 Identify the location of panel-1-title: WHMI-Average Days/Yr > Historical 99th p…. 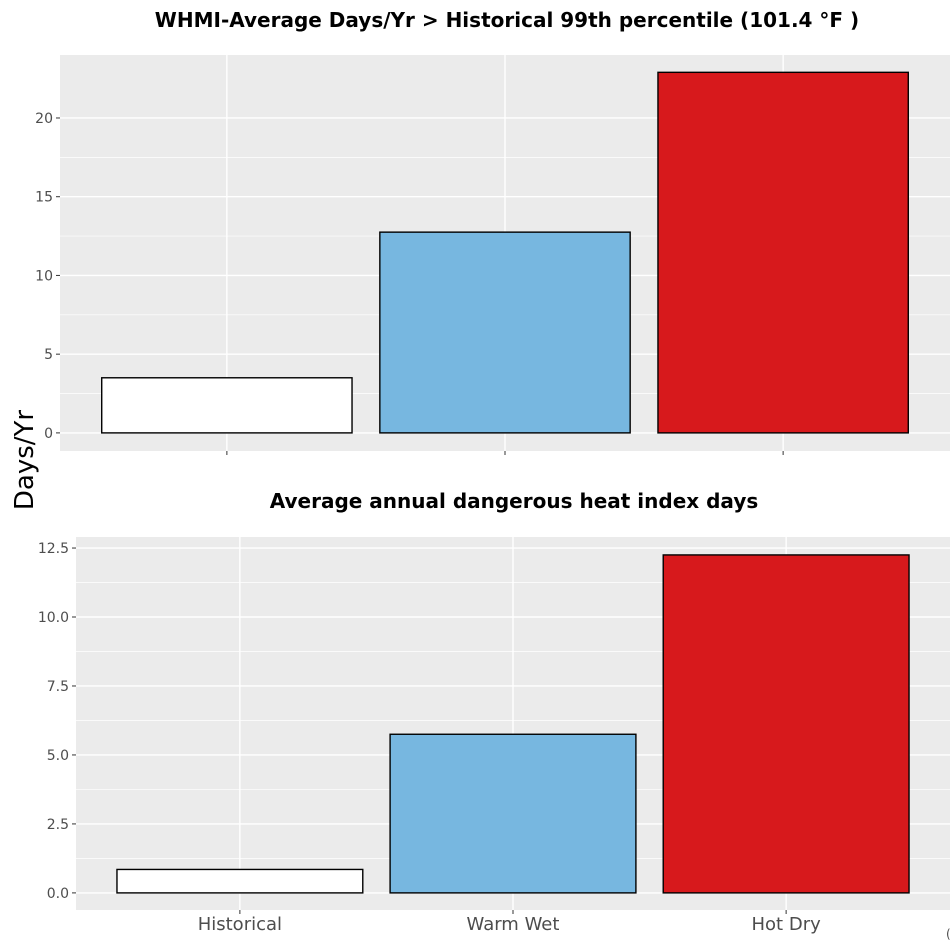
(507, 20).